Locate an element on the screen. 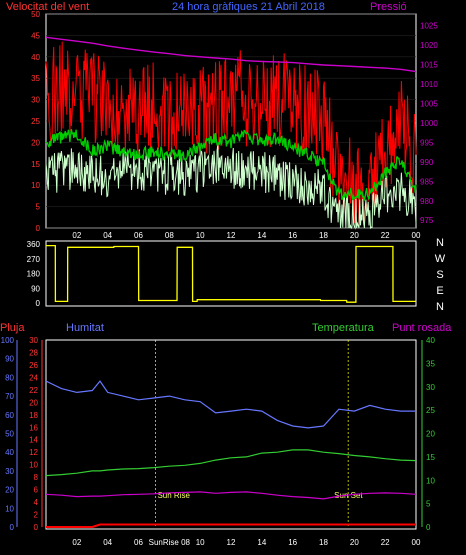 This screenshot has width=466, height=555. rain-y-tick-label: 28 is located at coordinates (33, 352).